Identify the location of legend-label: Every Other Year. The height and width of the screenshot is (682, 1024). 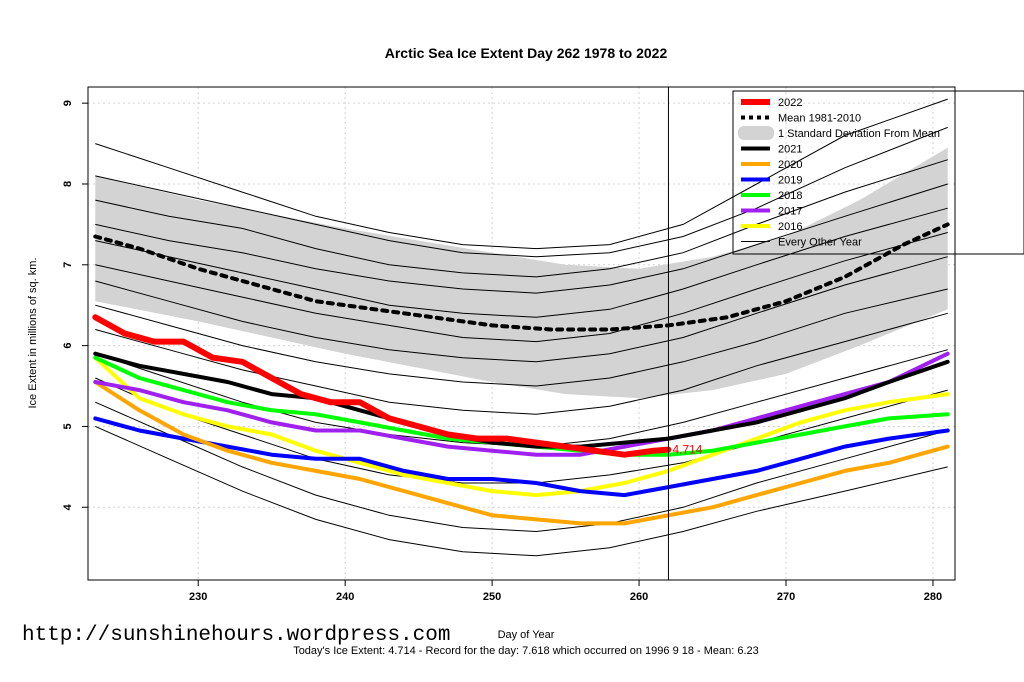
(820, 243).